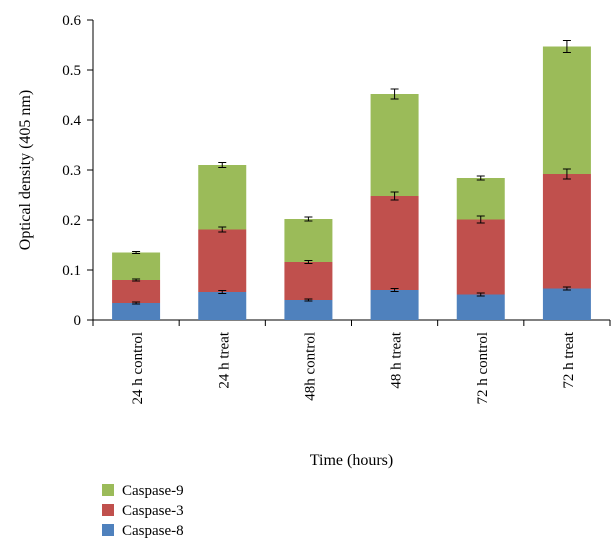 This screenshot has width=616, height=554. I want to click on y-tick-label: 0.2, so click(71, 221).